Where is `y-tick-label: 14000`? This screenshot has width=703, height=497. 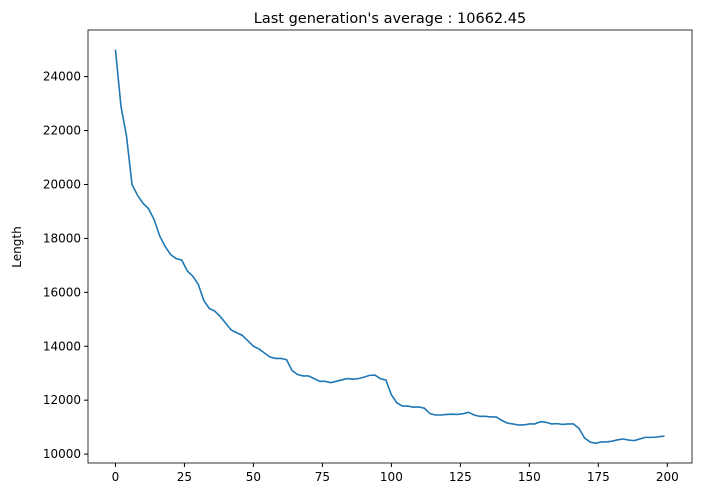
y-tick-label: 14000 is located at coordinates (62, 346).